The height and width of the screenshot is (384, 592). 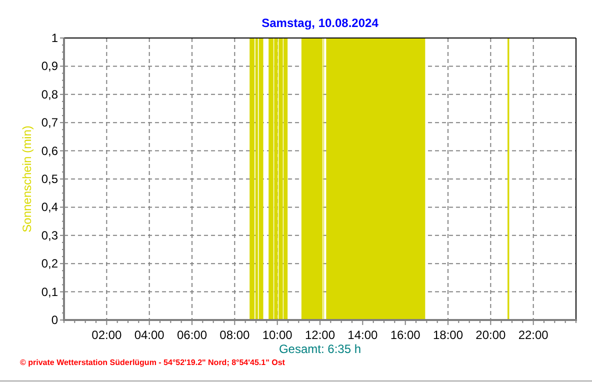 What do you see at coordinates (49, 263) in the screenshot?
I see `y-tick-label: 0,2` at bounding box center [49, 263].